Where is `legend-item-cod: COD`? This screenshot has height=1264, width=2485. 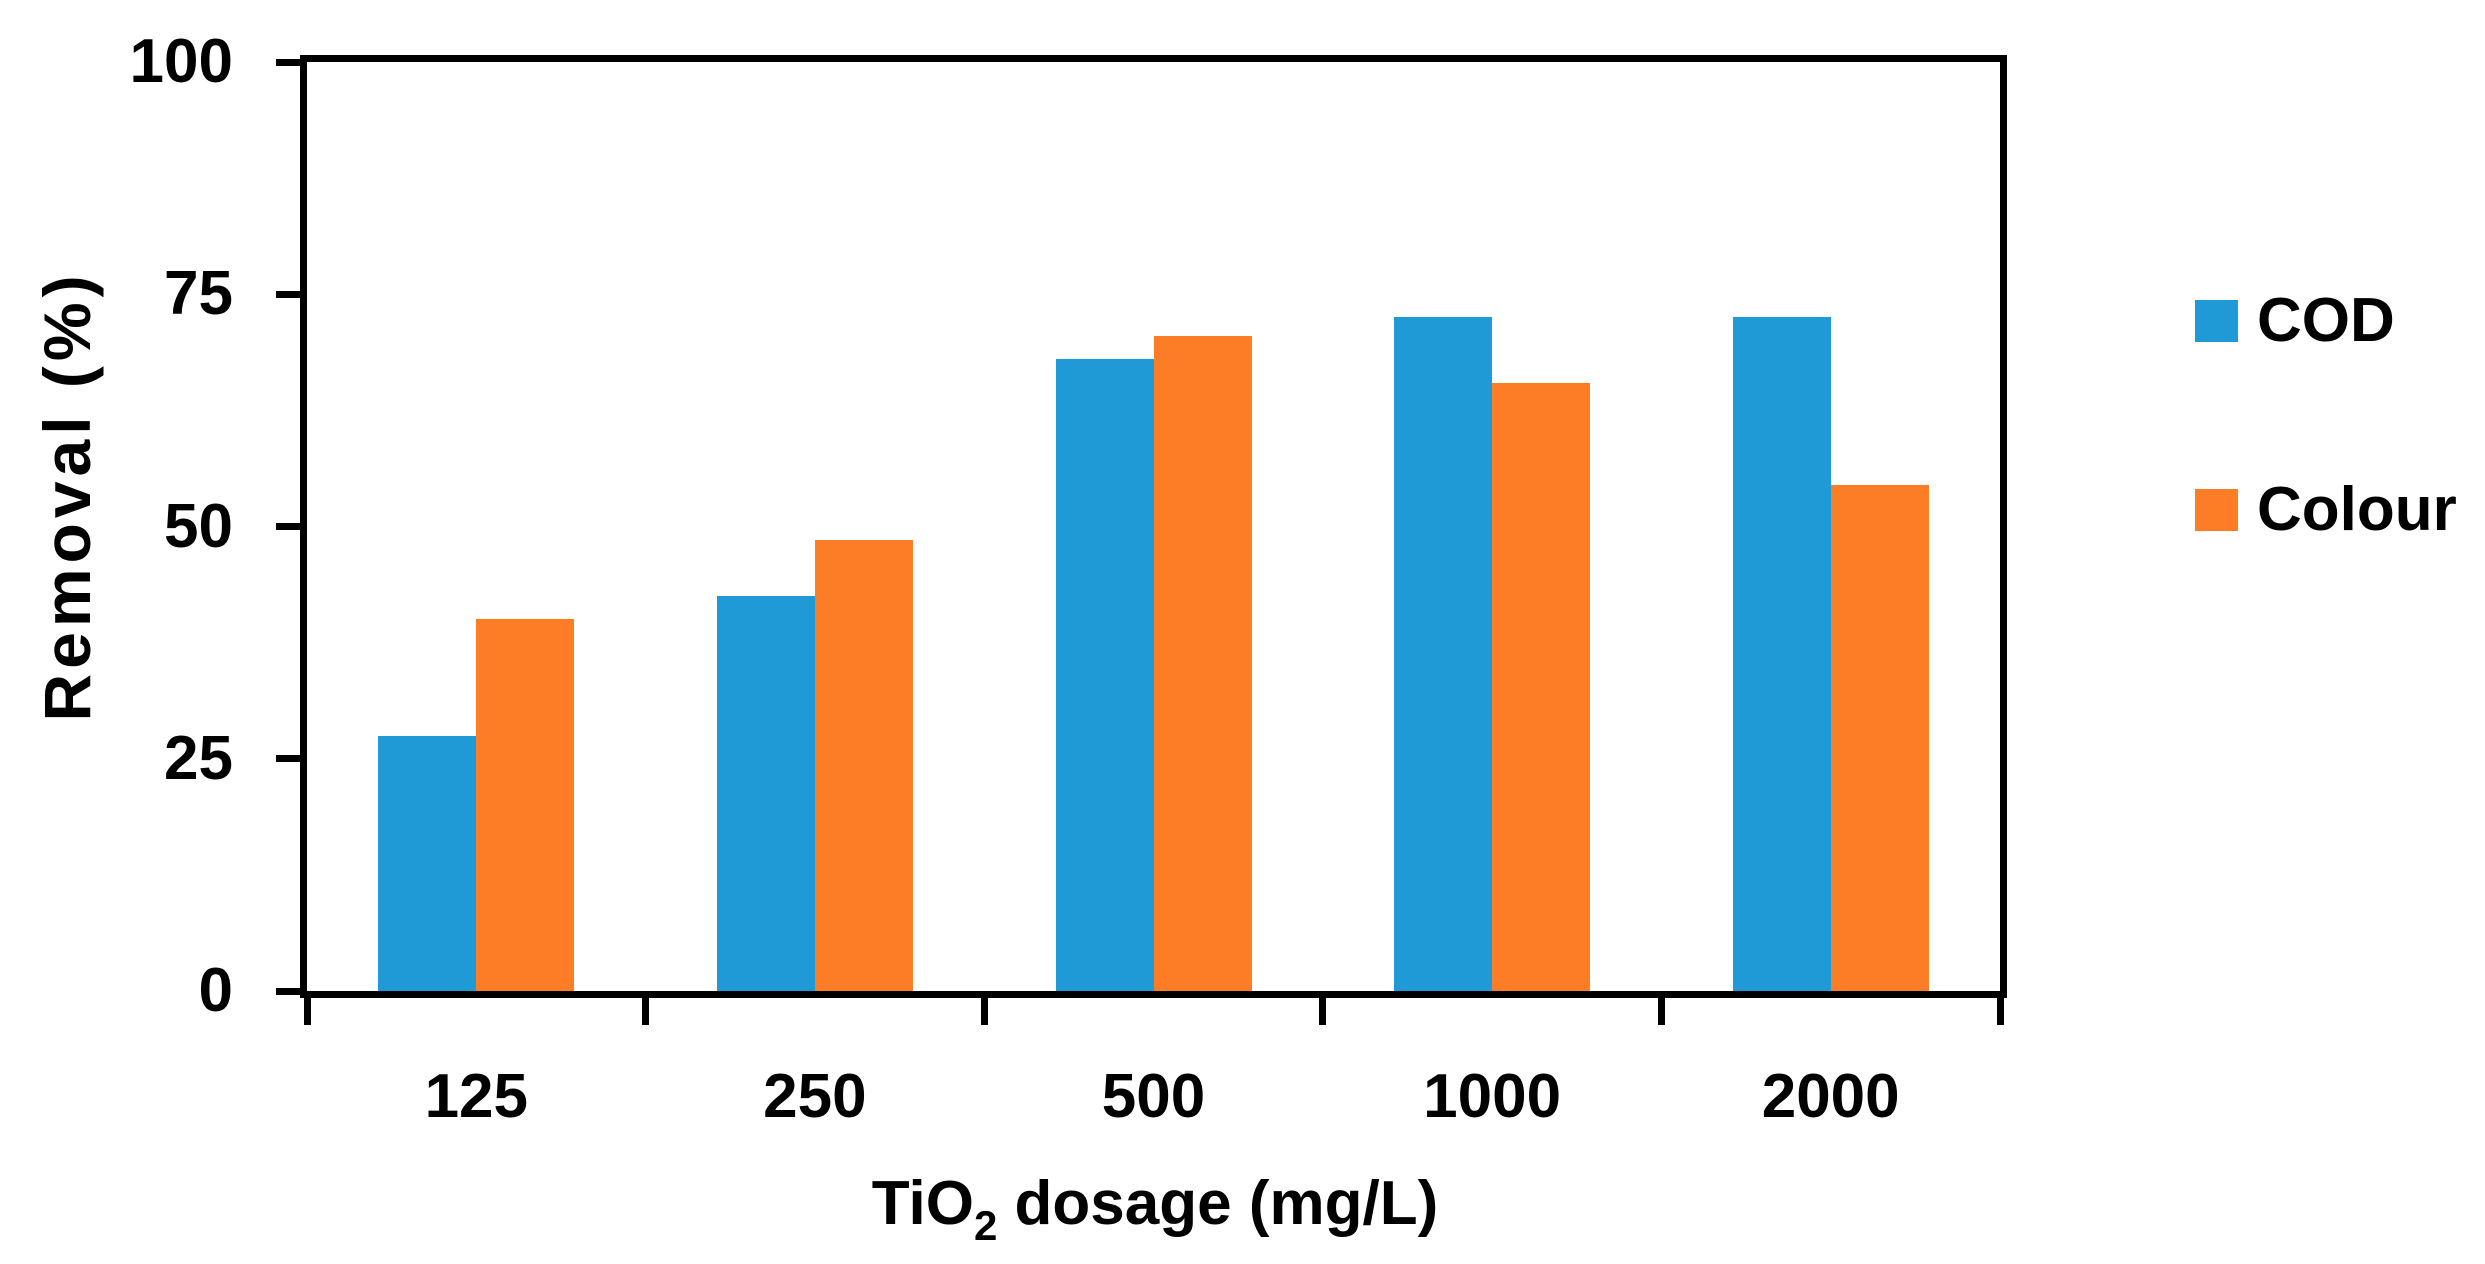 legend-item-cod: COD is located at coordinates (2326, 321).